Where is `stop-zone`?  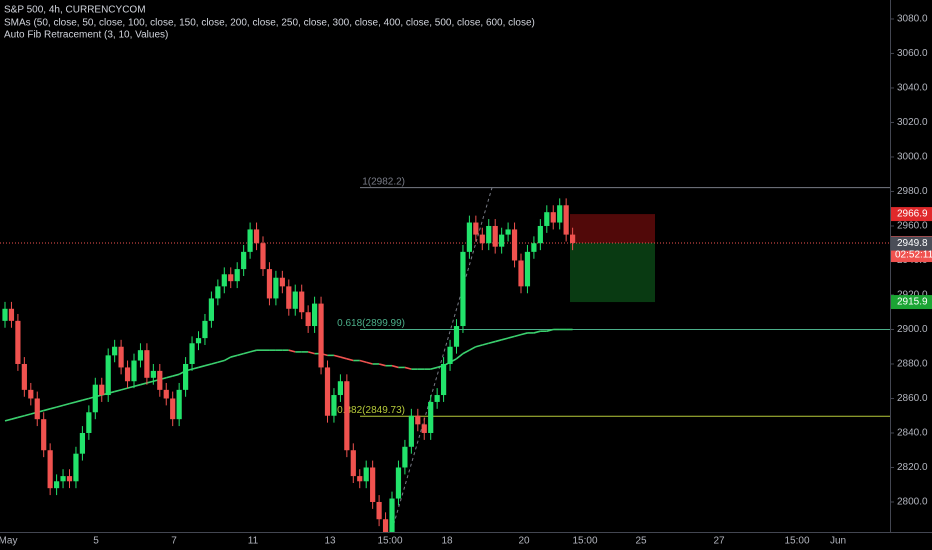 stop-zone is located at coordinates (612, 229).